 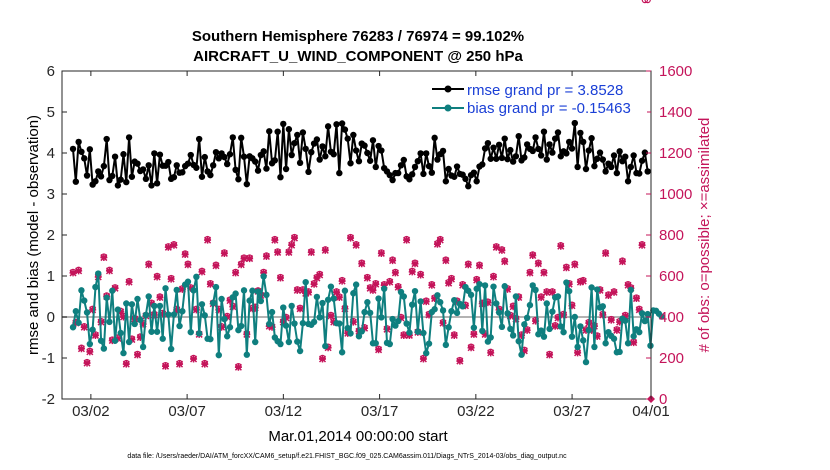 What do you see at coordinates (284, 411) in the screenshot?
I see `x-tick-label: 03/12` at bounding box center [284, 411].